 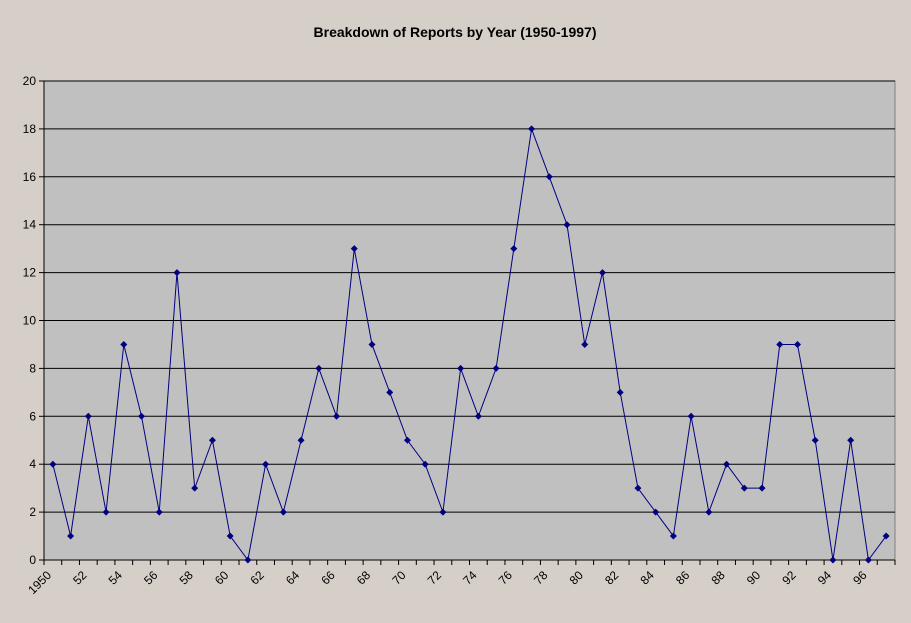 I want to click on y-tick-label: 4, so click(x=32, y=464).